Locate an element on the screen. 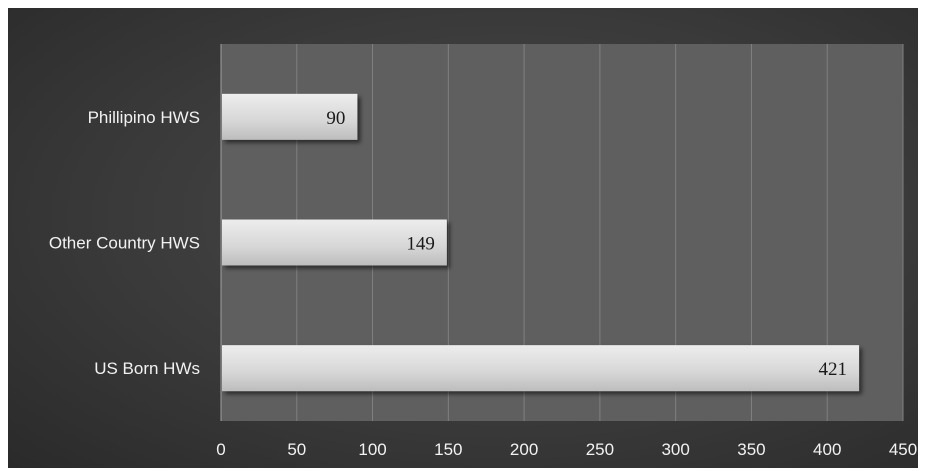  x-tick-labels: 0 50 100 150 200 250 300 350 400 450 is located at coordinates (566, 449).